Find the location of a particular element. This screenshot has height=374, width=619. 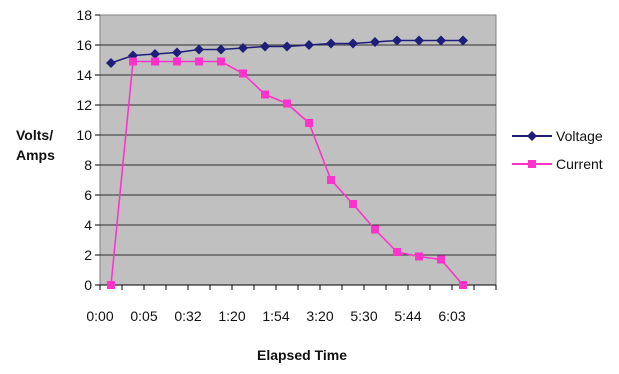

x-tick-label: 0:05 is located at coordinates (143, 316).